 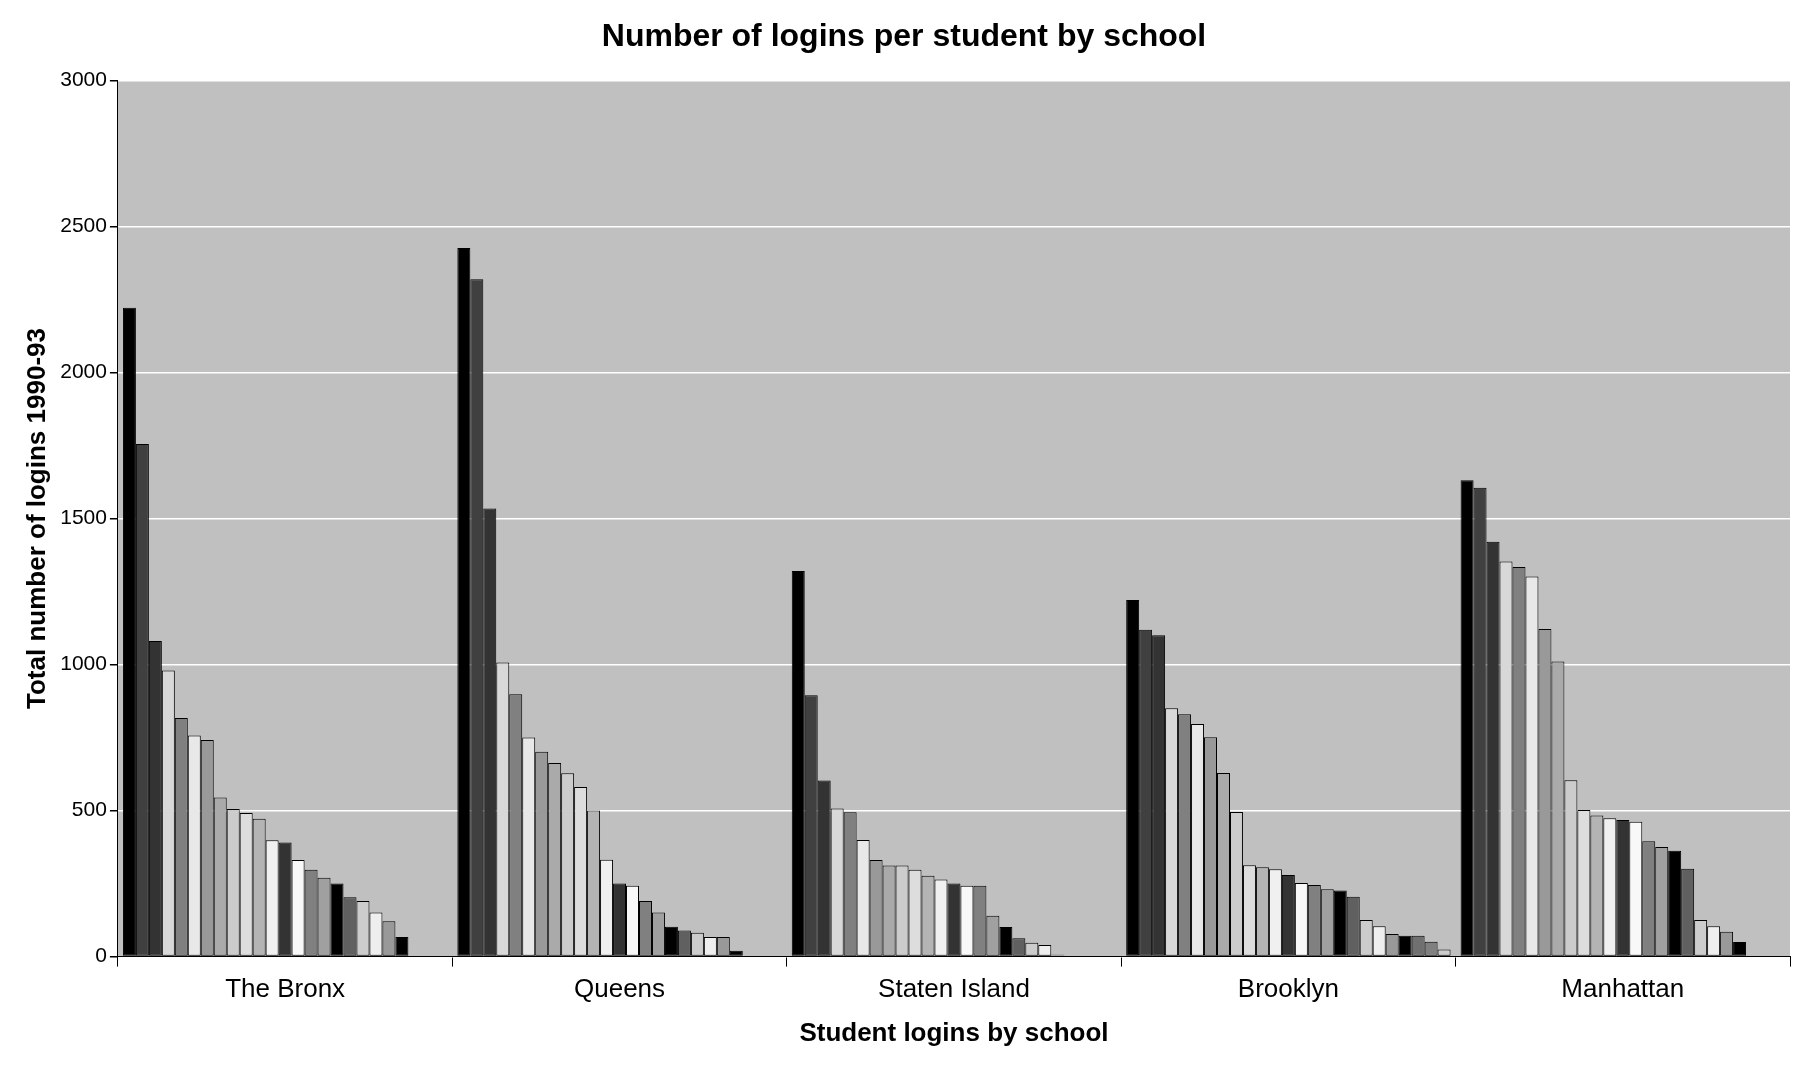 What do you see at coordinates (83, 663) in the screenshot?
I see `y-tick-label: 1000` at bounding box center [83, 663].